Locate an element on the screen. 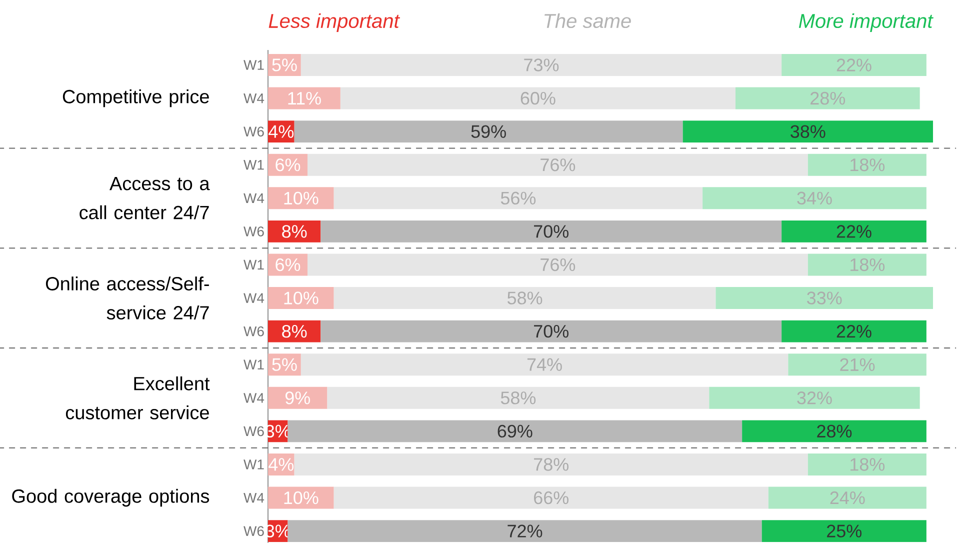 Image resolution: width=959 pixels, height=543 pixels. data-label: 74% is located at coordinates (544, 364).